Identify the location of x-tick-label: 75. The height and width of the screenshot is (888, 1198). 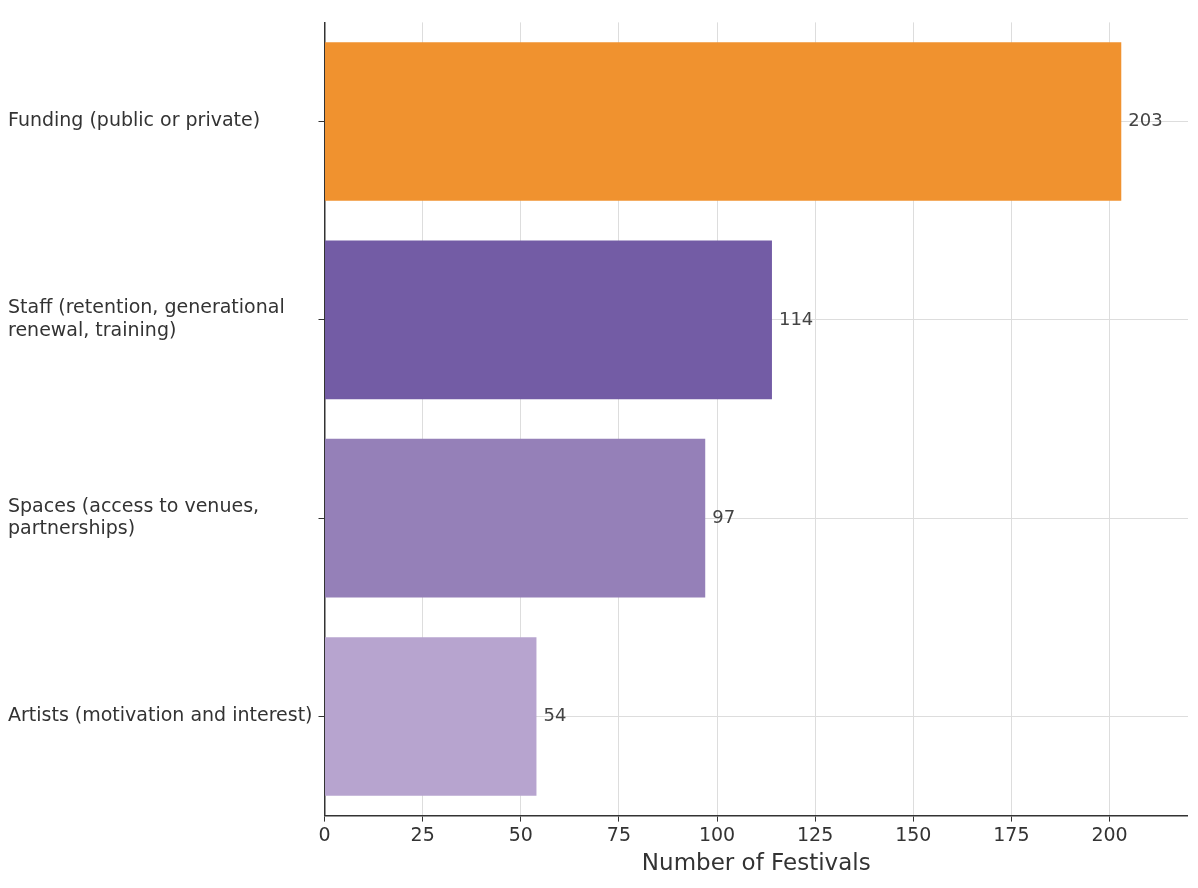
(618, 833).